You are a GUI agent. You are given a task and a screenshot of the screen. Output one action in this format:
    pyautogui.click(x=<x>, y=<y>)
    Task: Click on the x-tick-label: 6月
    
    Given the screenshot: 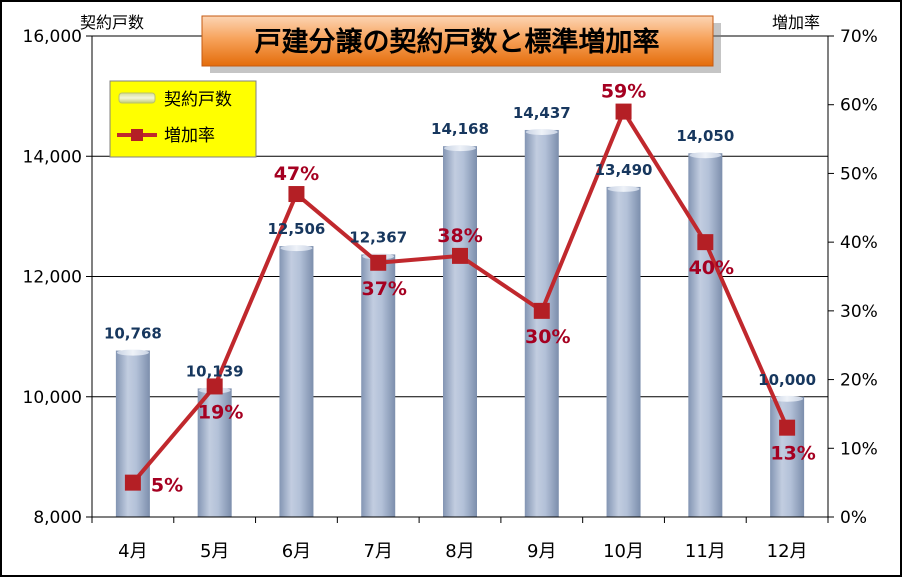 What is the action you would take?
    pyautogui.click(x=296, y=551)
    